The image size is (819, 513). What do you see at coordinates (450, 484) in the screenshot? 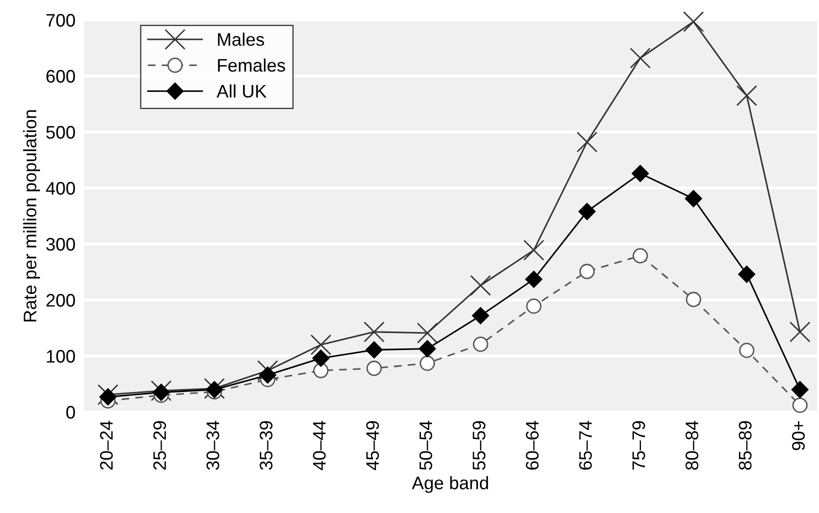
I see `x-axis-title: Age band` at bounding box center [450, 484].